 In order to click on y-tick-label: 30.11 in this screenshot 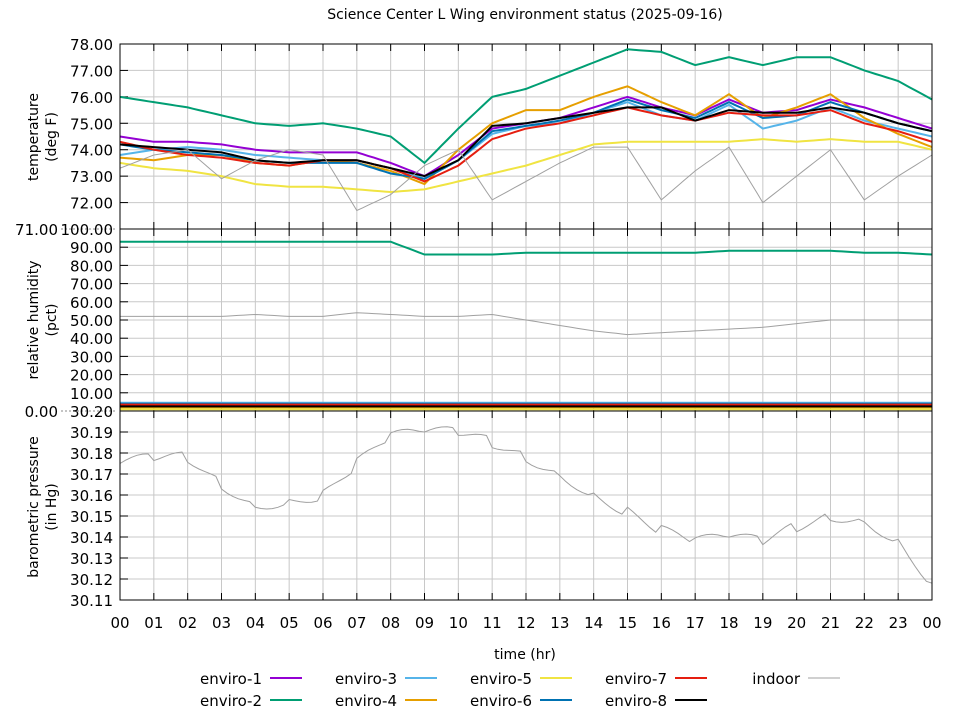, I will do `click(91, 601)`.